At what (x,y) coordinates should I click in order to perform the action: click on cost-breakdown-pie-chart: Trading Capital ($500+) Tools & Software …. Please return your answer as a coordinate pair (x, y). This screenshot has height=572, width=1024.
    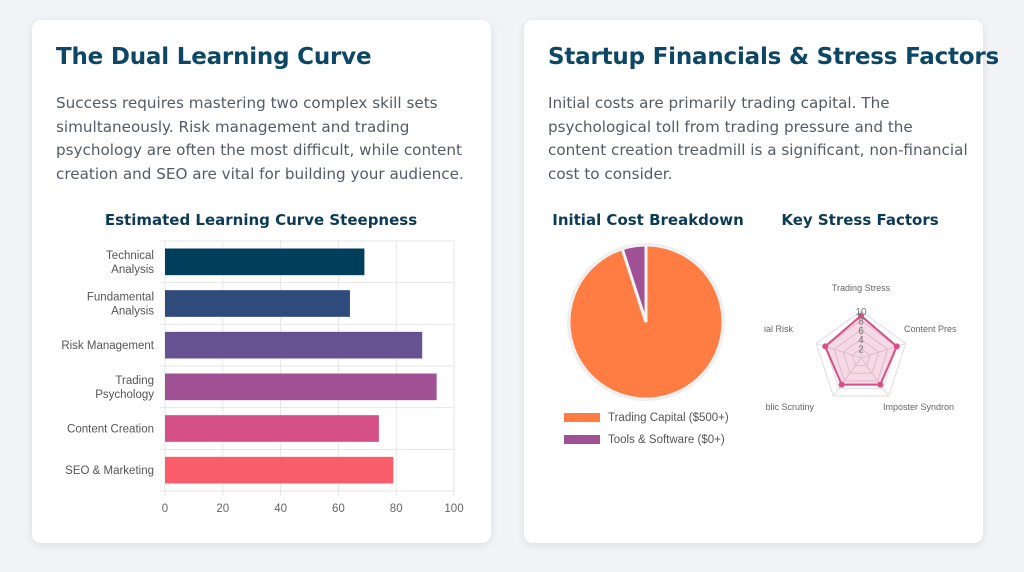
    Looking at the image, I should click on (646, 344).